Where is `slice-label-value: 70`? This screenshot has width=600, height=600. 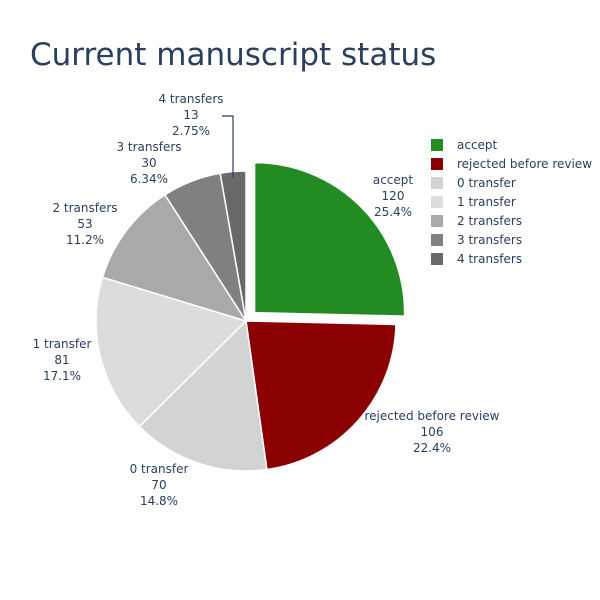
slice-label-value: 70 is located at coordinates (158, 485).